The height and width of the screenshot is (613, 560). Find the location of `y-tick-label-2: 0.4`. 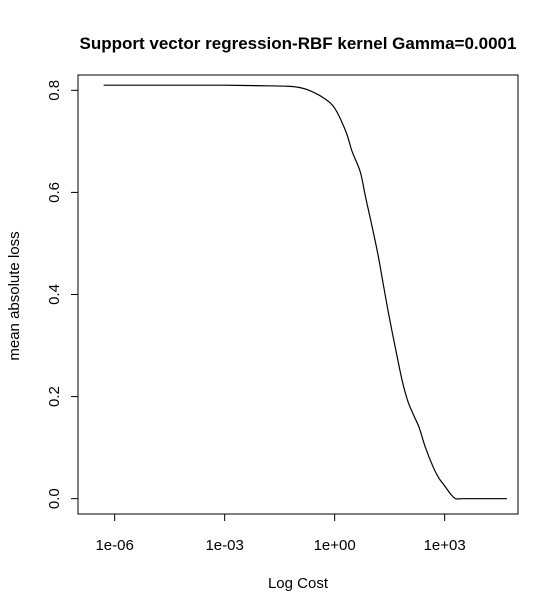

y-tick-label-2: 0.4 is located at coordinates (54, 294).